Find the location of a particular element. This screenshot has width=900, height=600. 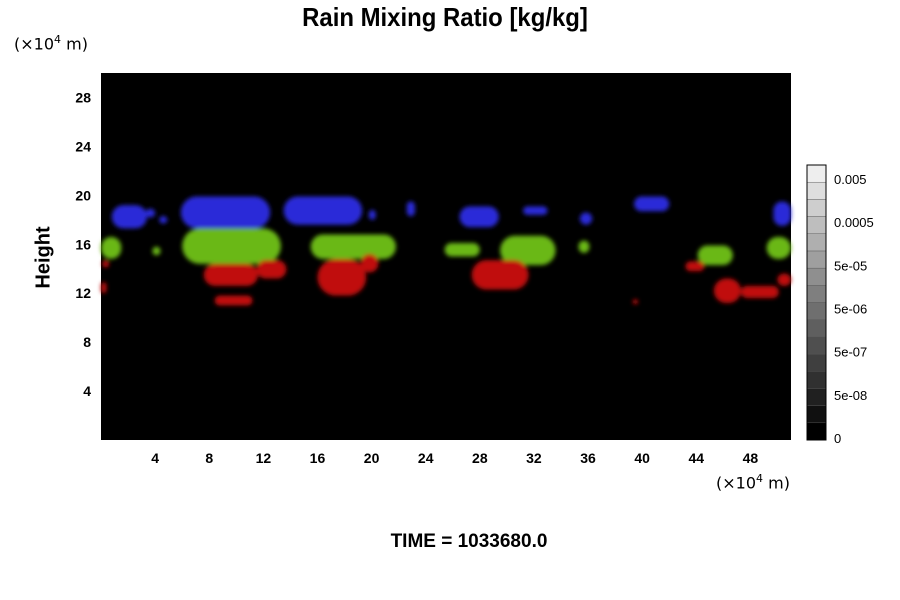

x-tick-label: 12 is located at coordinates (264, 458).